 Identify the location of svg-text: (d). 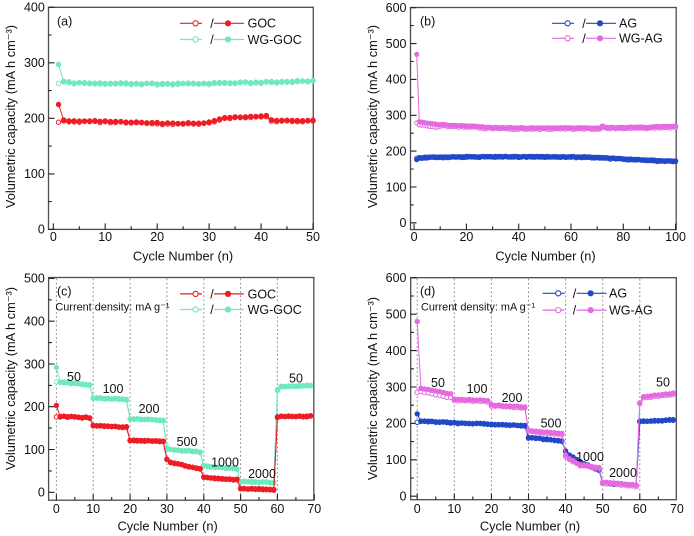
(427, 292).